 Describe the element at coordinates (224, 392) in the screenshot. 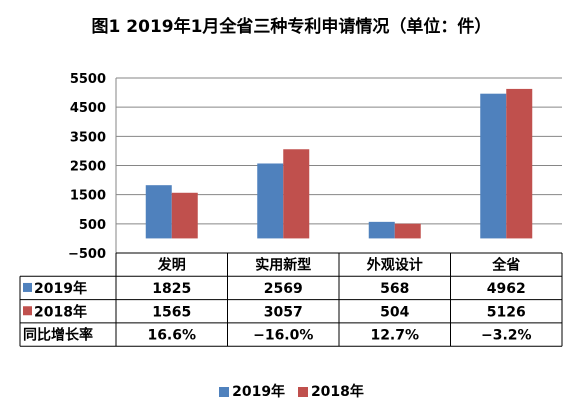

I see `legend-swatch-2019` at that location.